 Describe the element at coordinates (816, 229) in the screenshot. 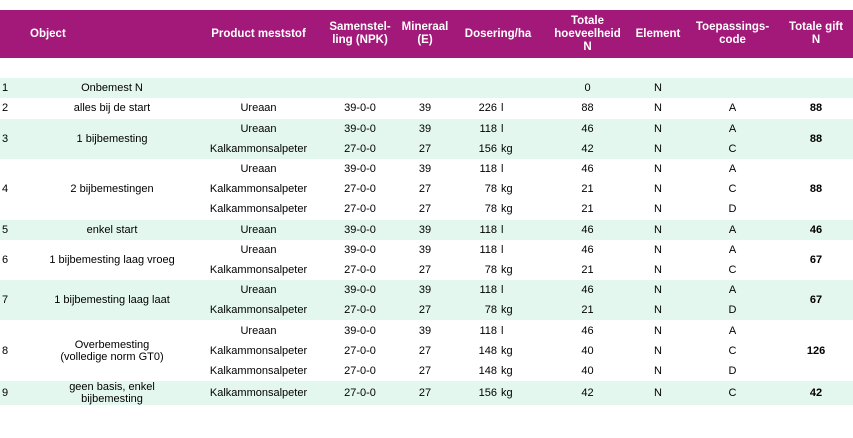

I see `total-gift-value: 46` at that location.